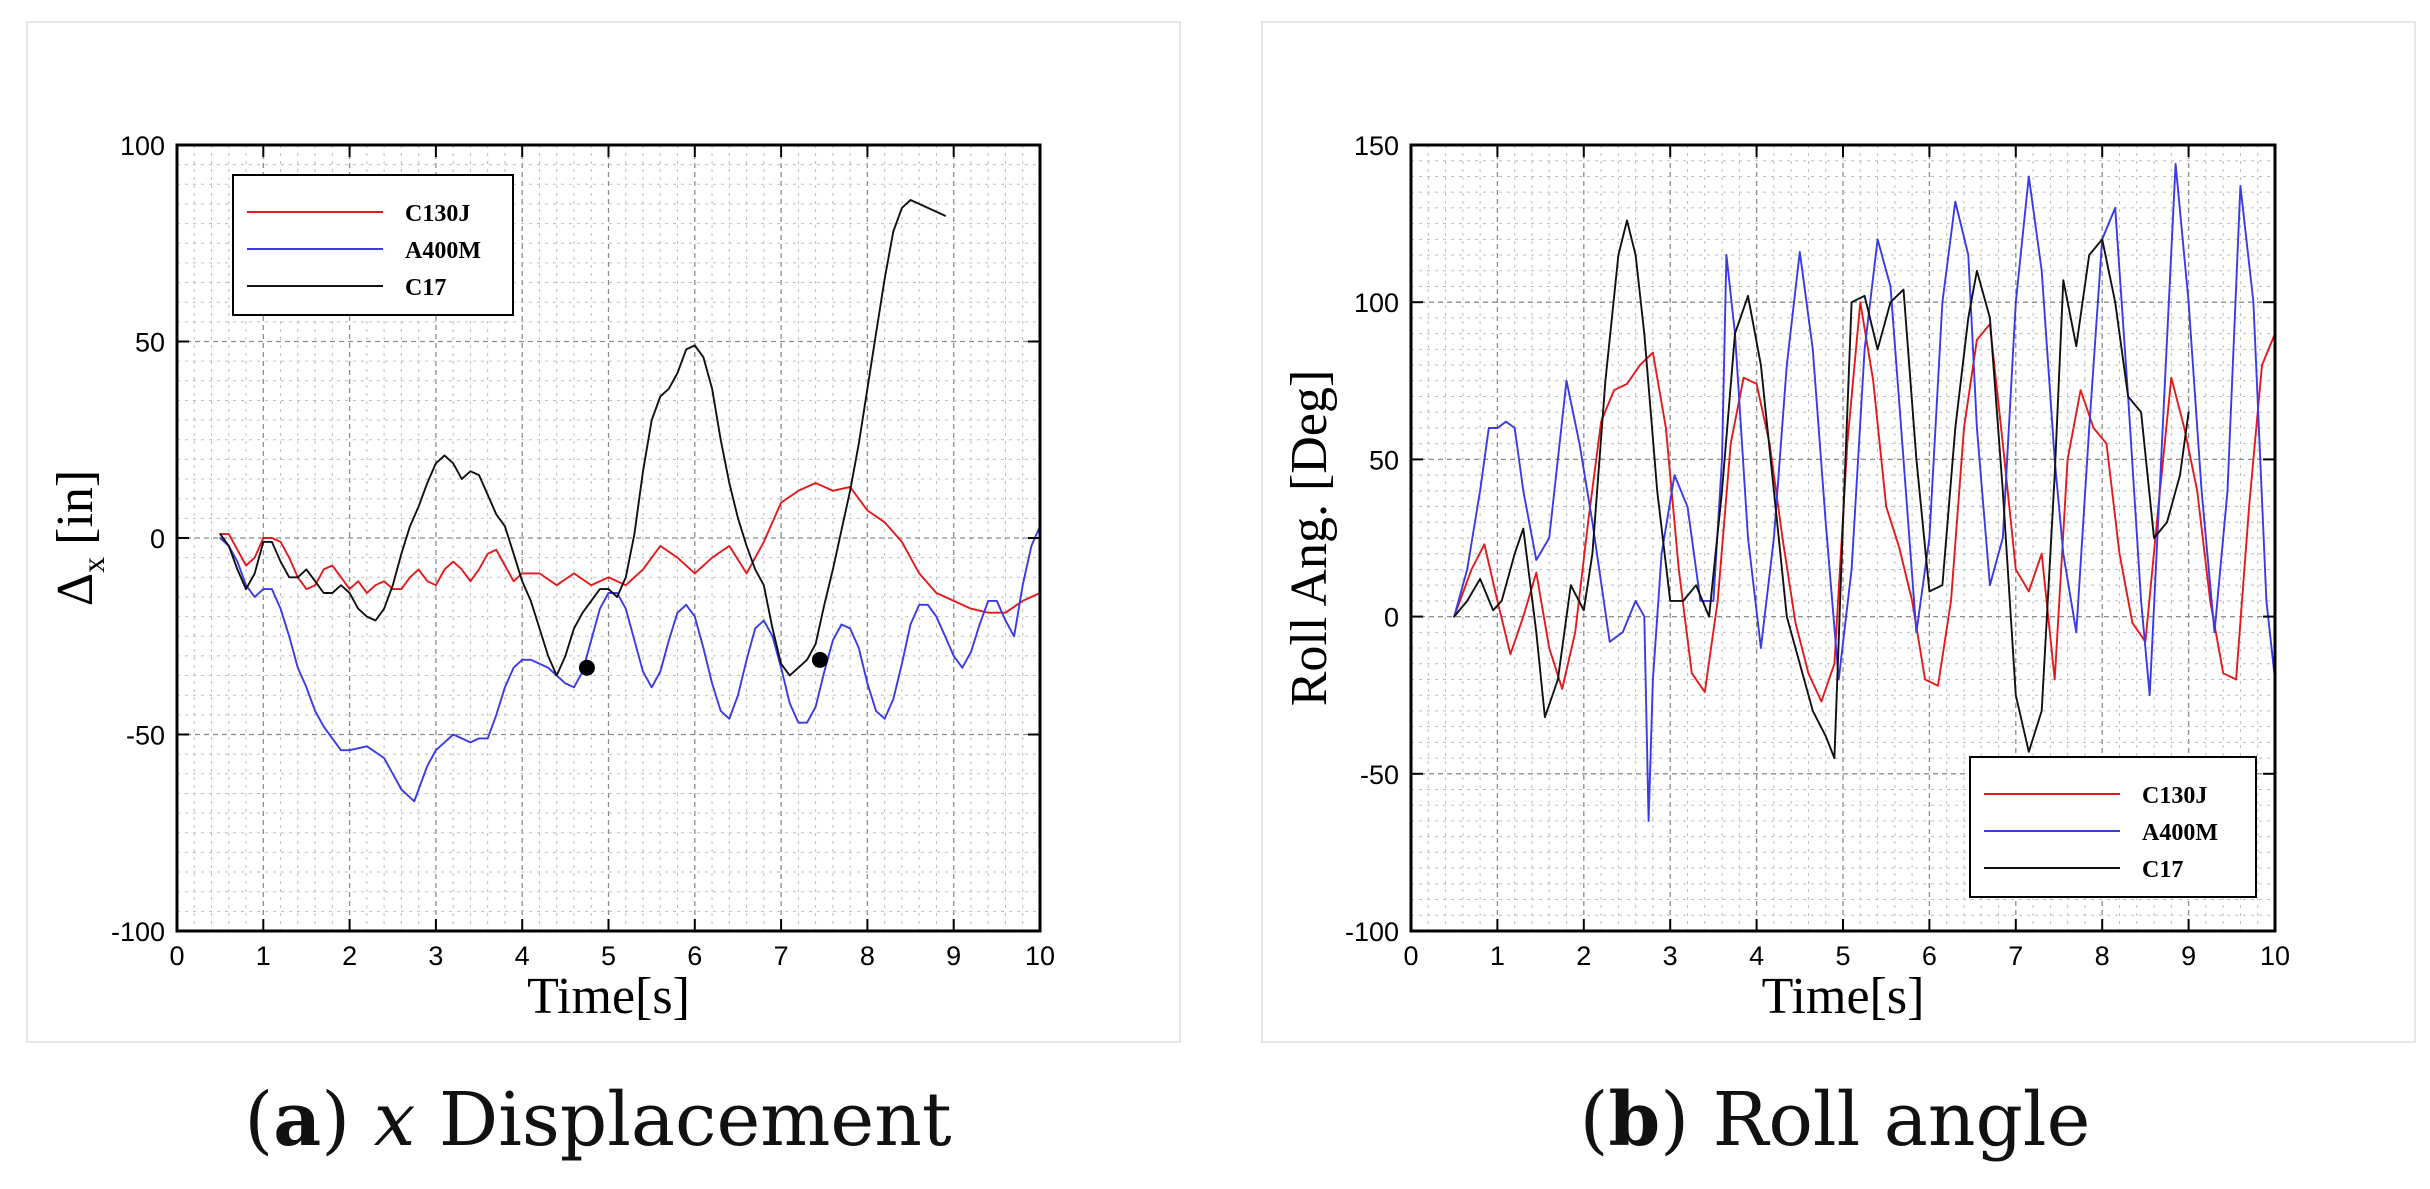 This screenshot has height=1189, width=2430. What do you see at coordinates (1309, 538) in the screenshot?
I see `y-axis-title: Roll Ang. [Deg]` at bounding box center [1309, 538].